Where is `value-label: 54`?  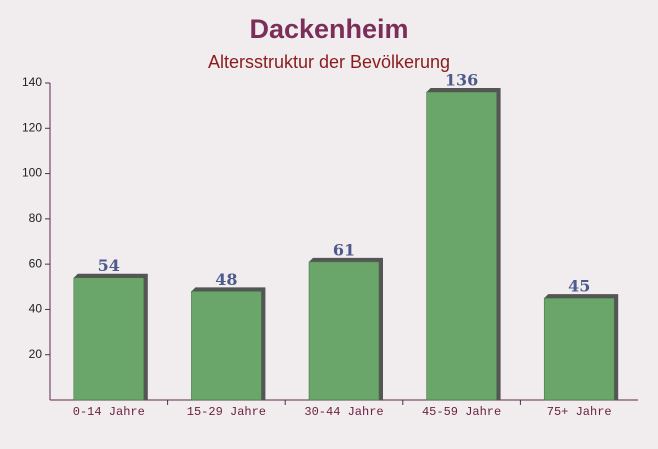 value-label: 54 is located at coordinates (109, 265).